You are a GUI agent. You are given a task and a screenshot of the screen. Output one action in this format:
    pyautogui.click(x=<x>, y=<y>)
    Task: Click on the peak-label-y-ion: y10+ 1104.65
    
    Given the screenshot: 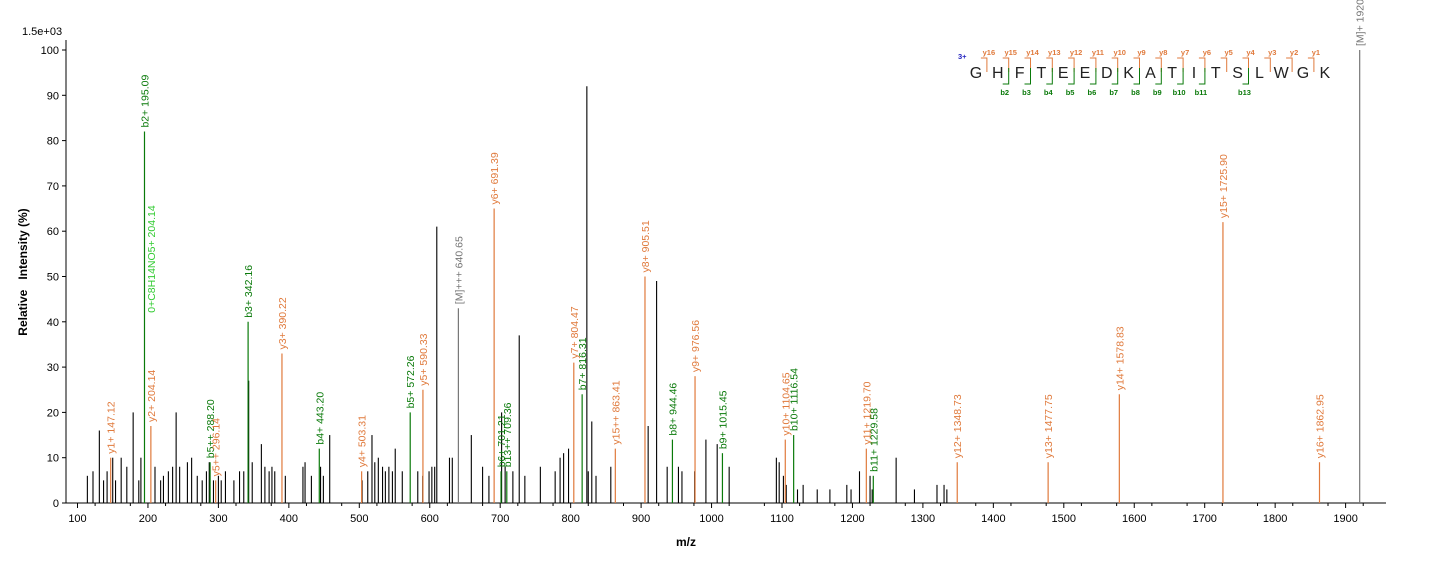 What is the action you would take?
    pyautogui.click(x=786, y=403)
    